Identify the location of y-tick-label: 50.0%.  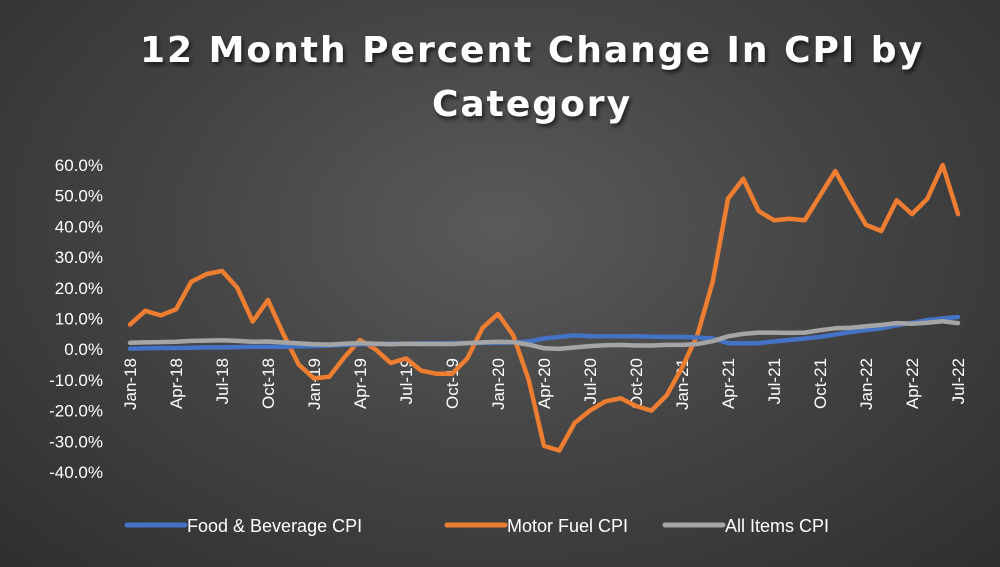
(79, 196).